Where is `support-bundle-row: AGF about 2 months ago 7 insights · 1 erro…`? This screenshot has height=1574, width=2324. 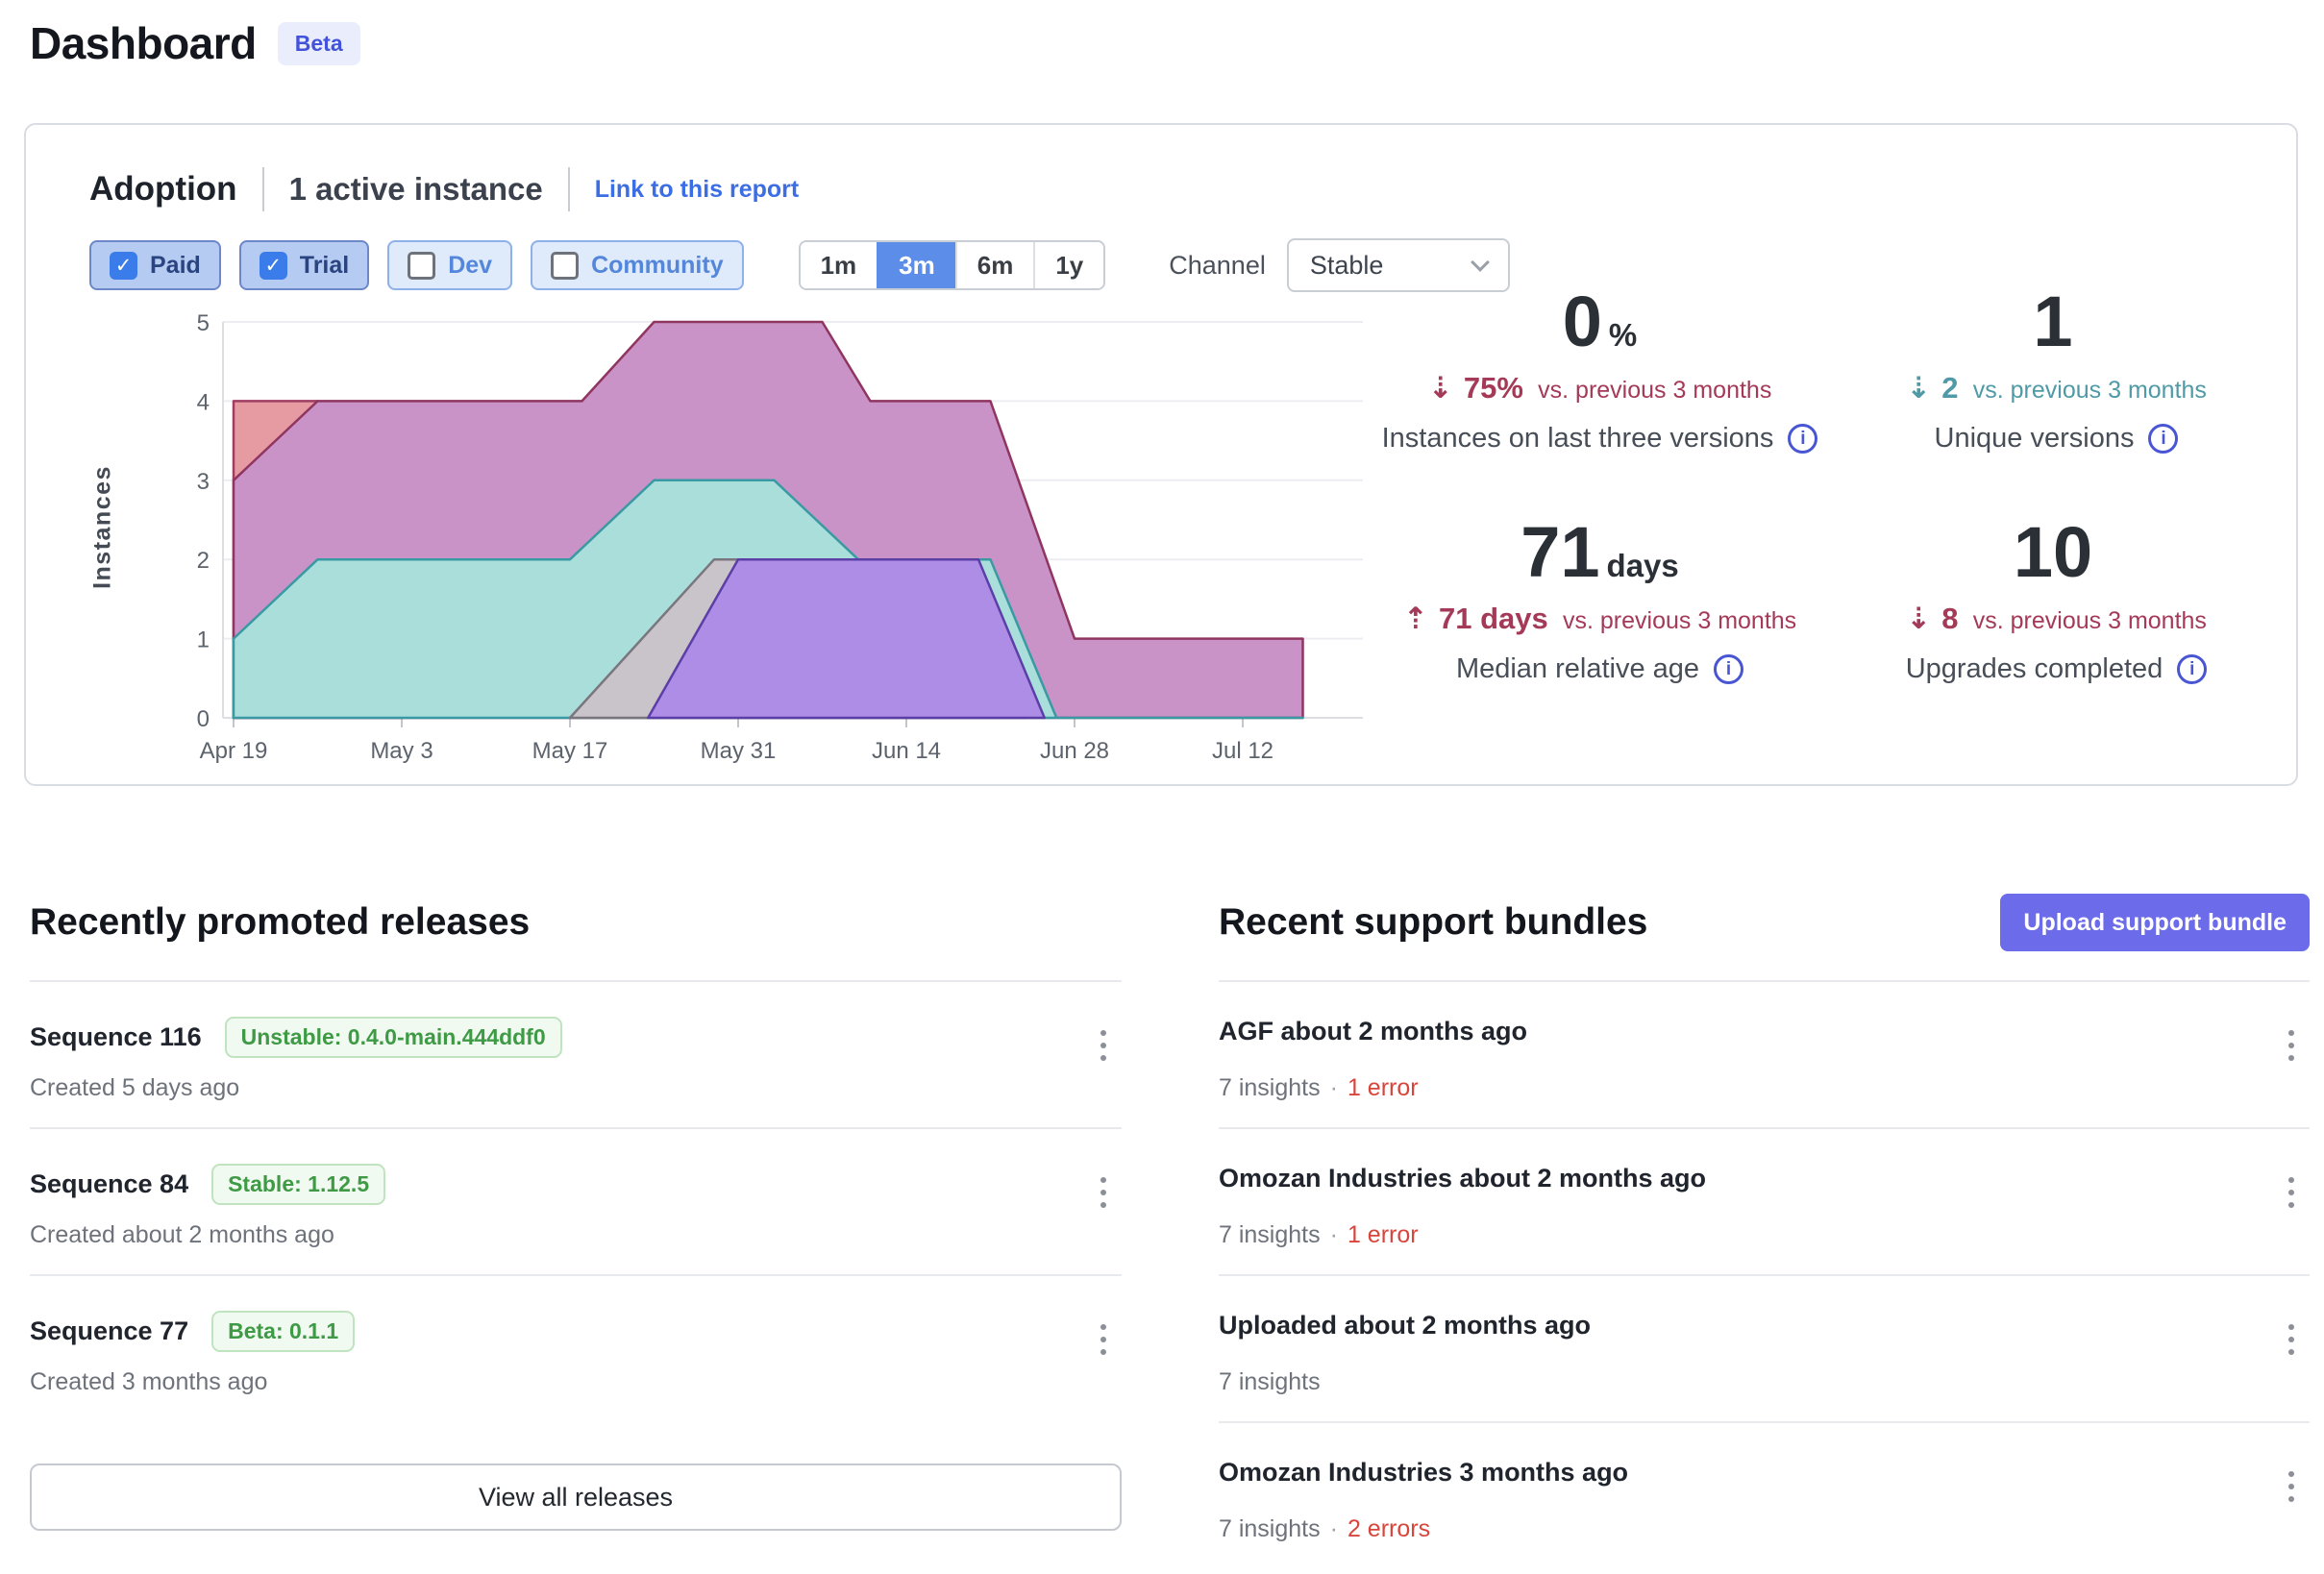
support-bundle-row: AGF about 2 months ago 7 insights · 1 erro… is located at coordinates (1764, 1055).